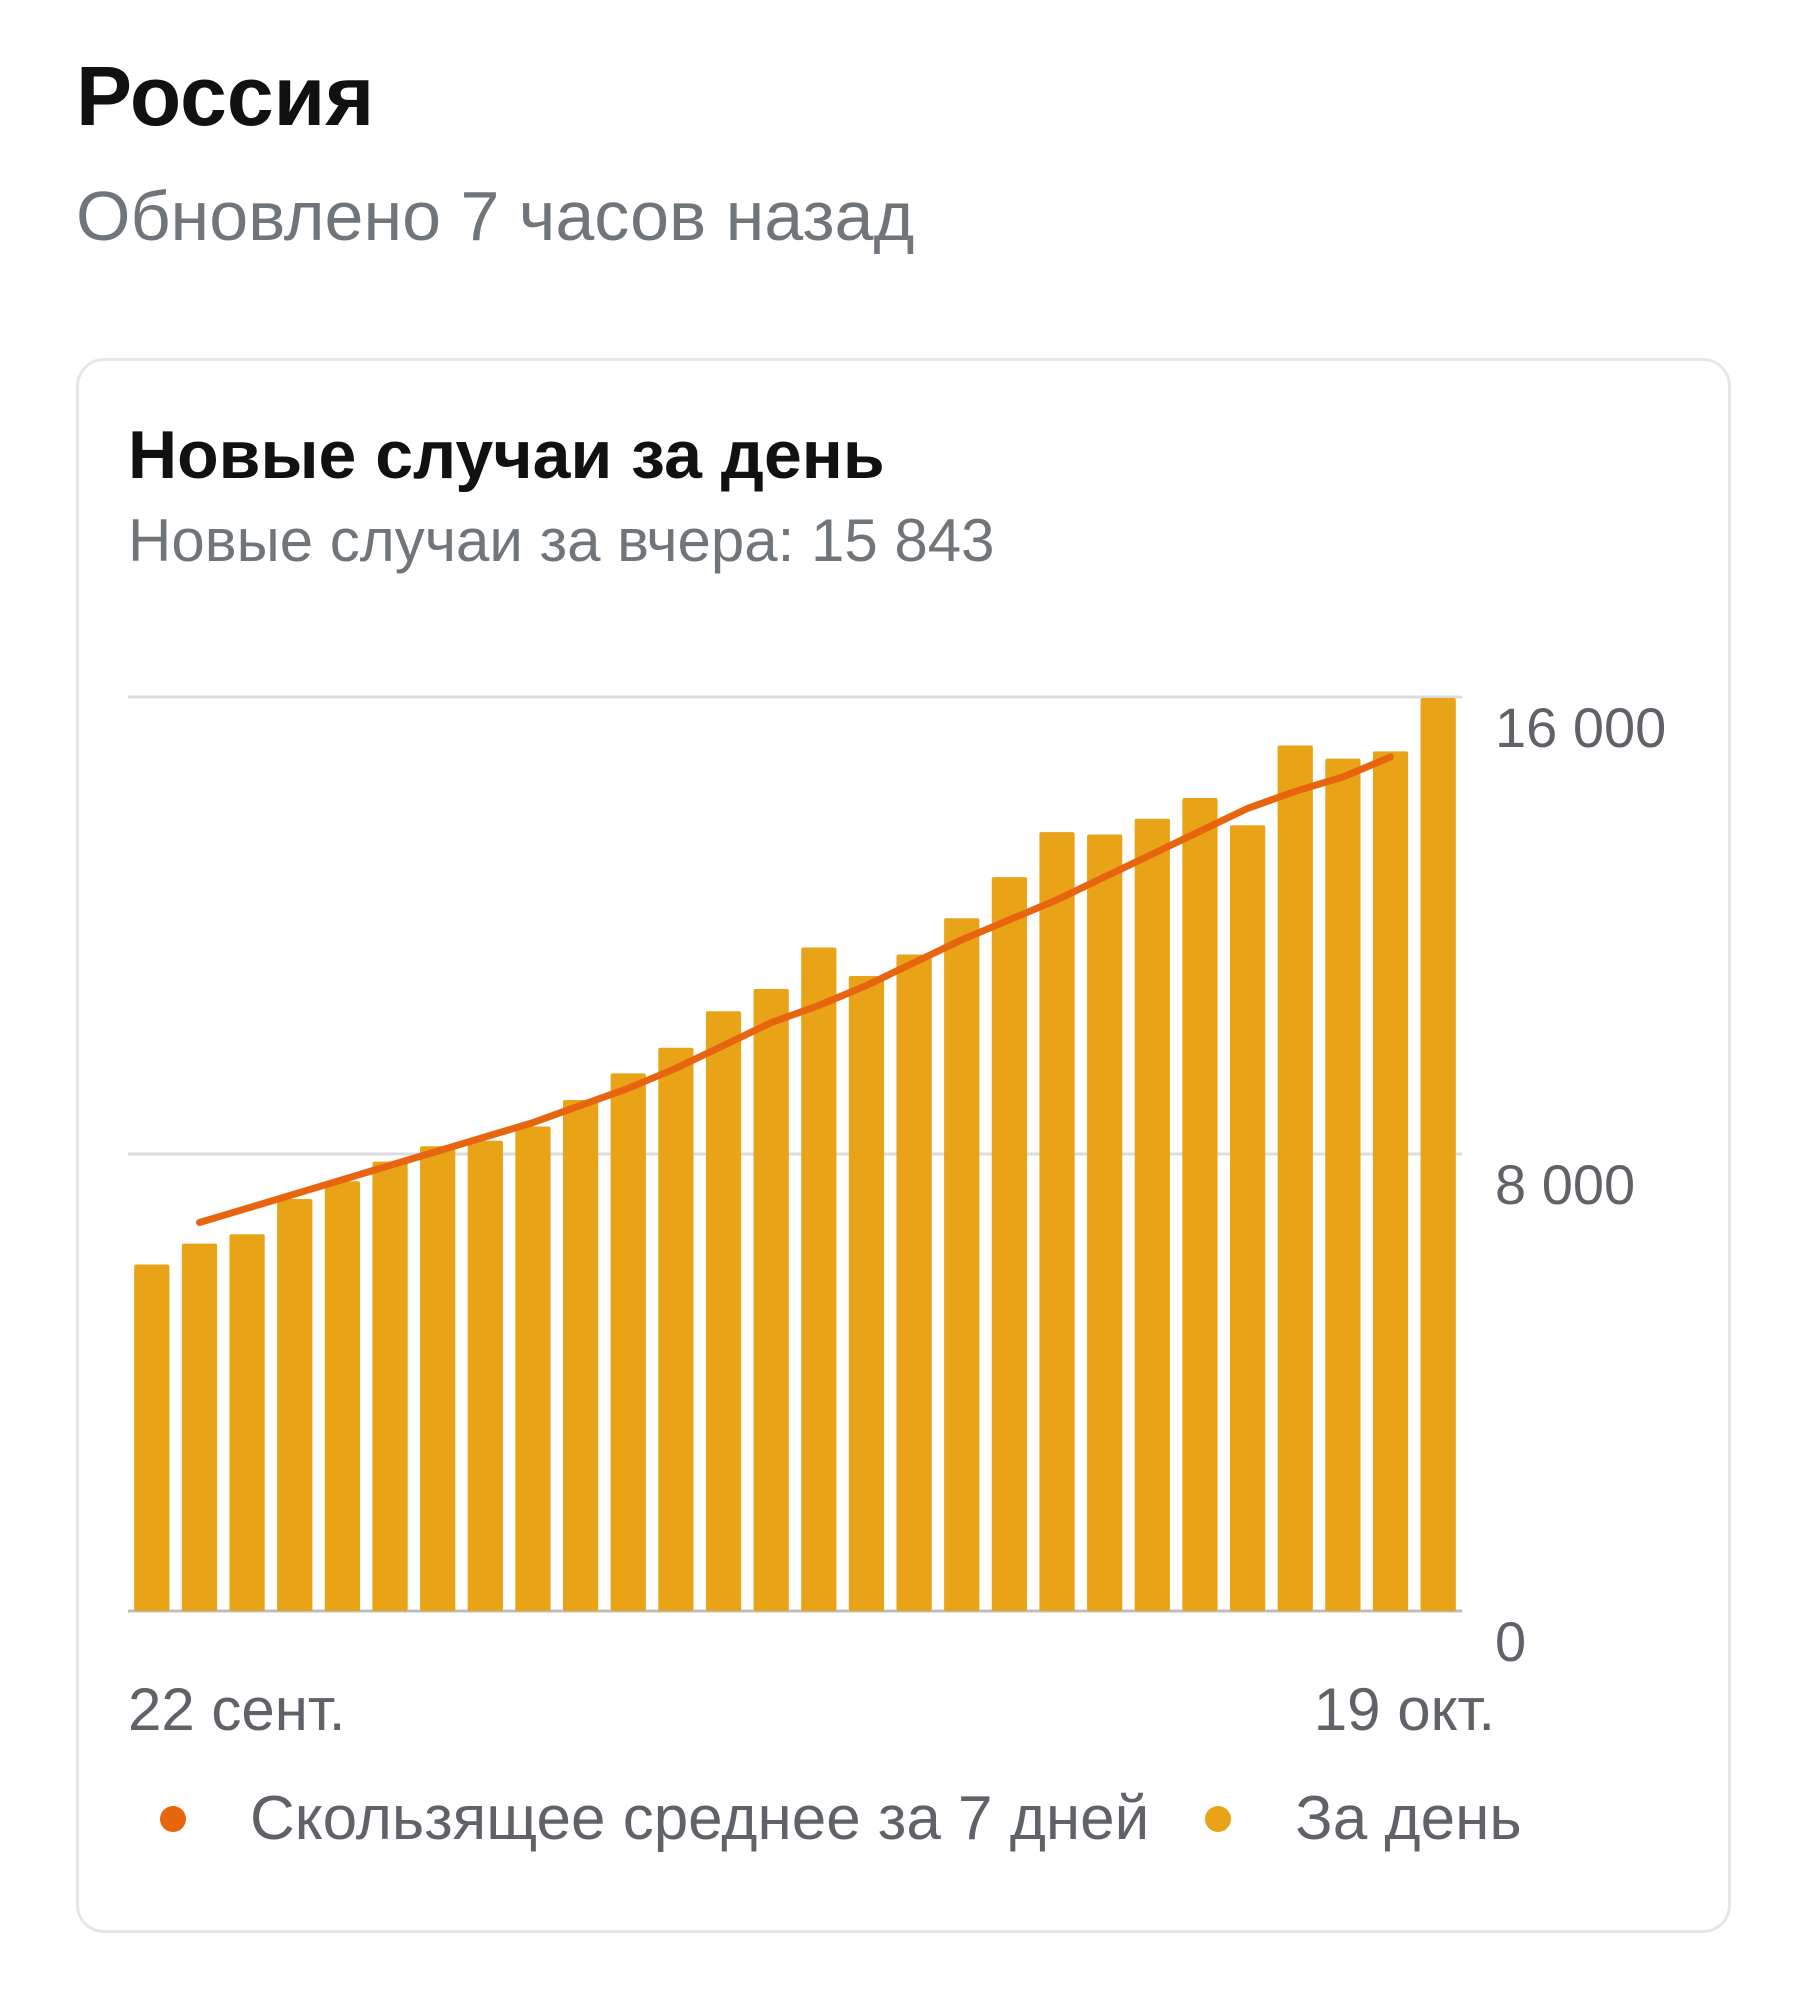  I want to click on x-tick-label: 22 сент., so click(236, 1709).